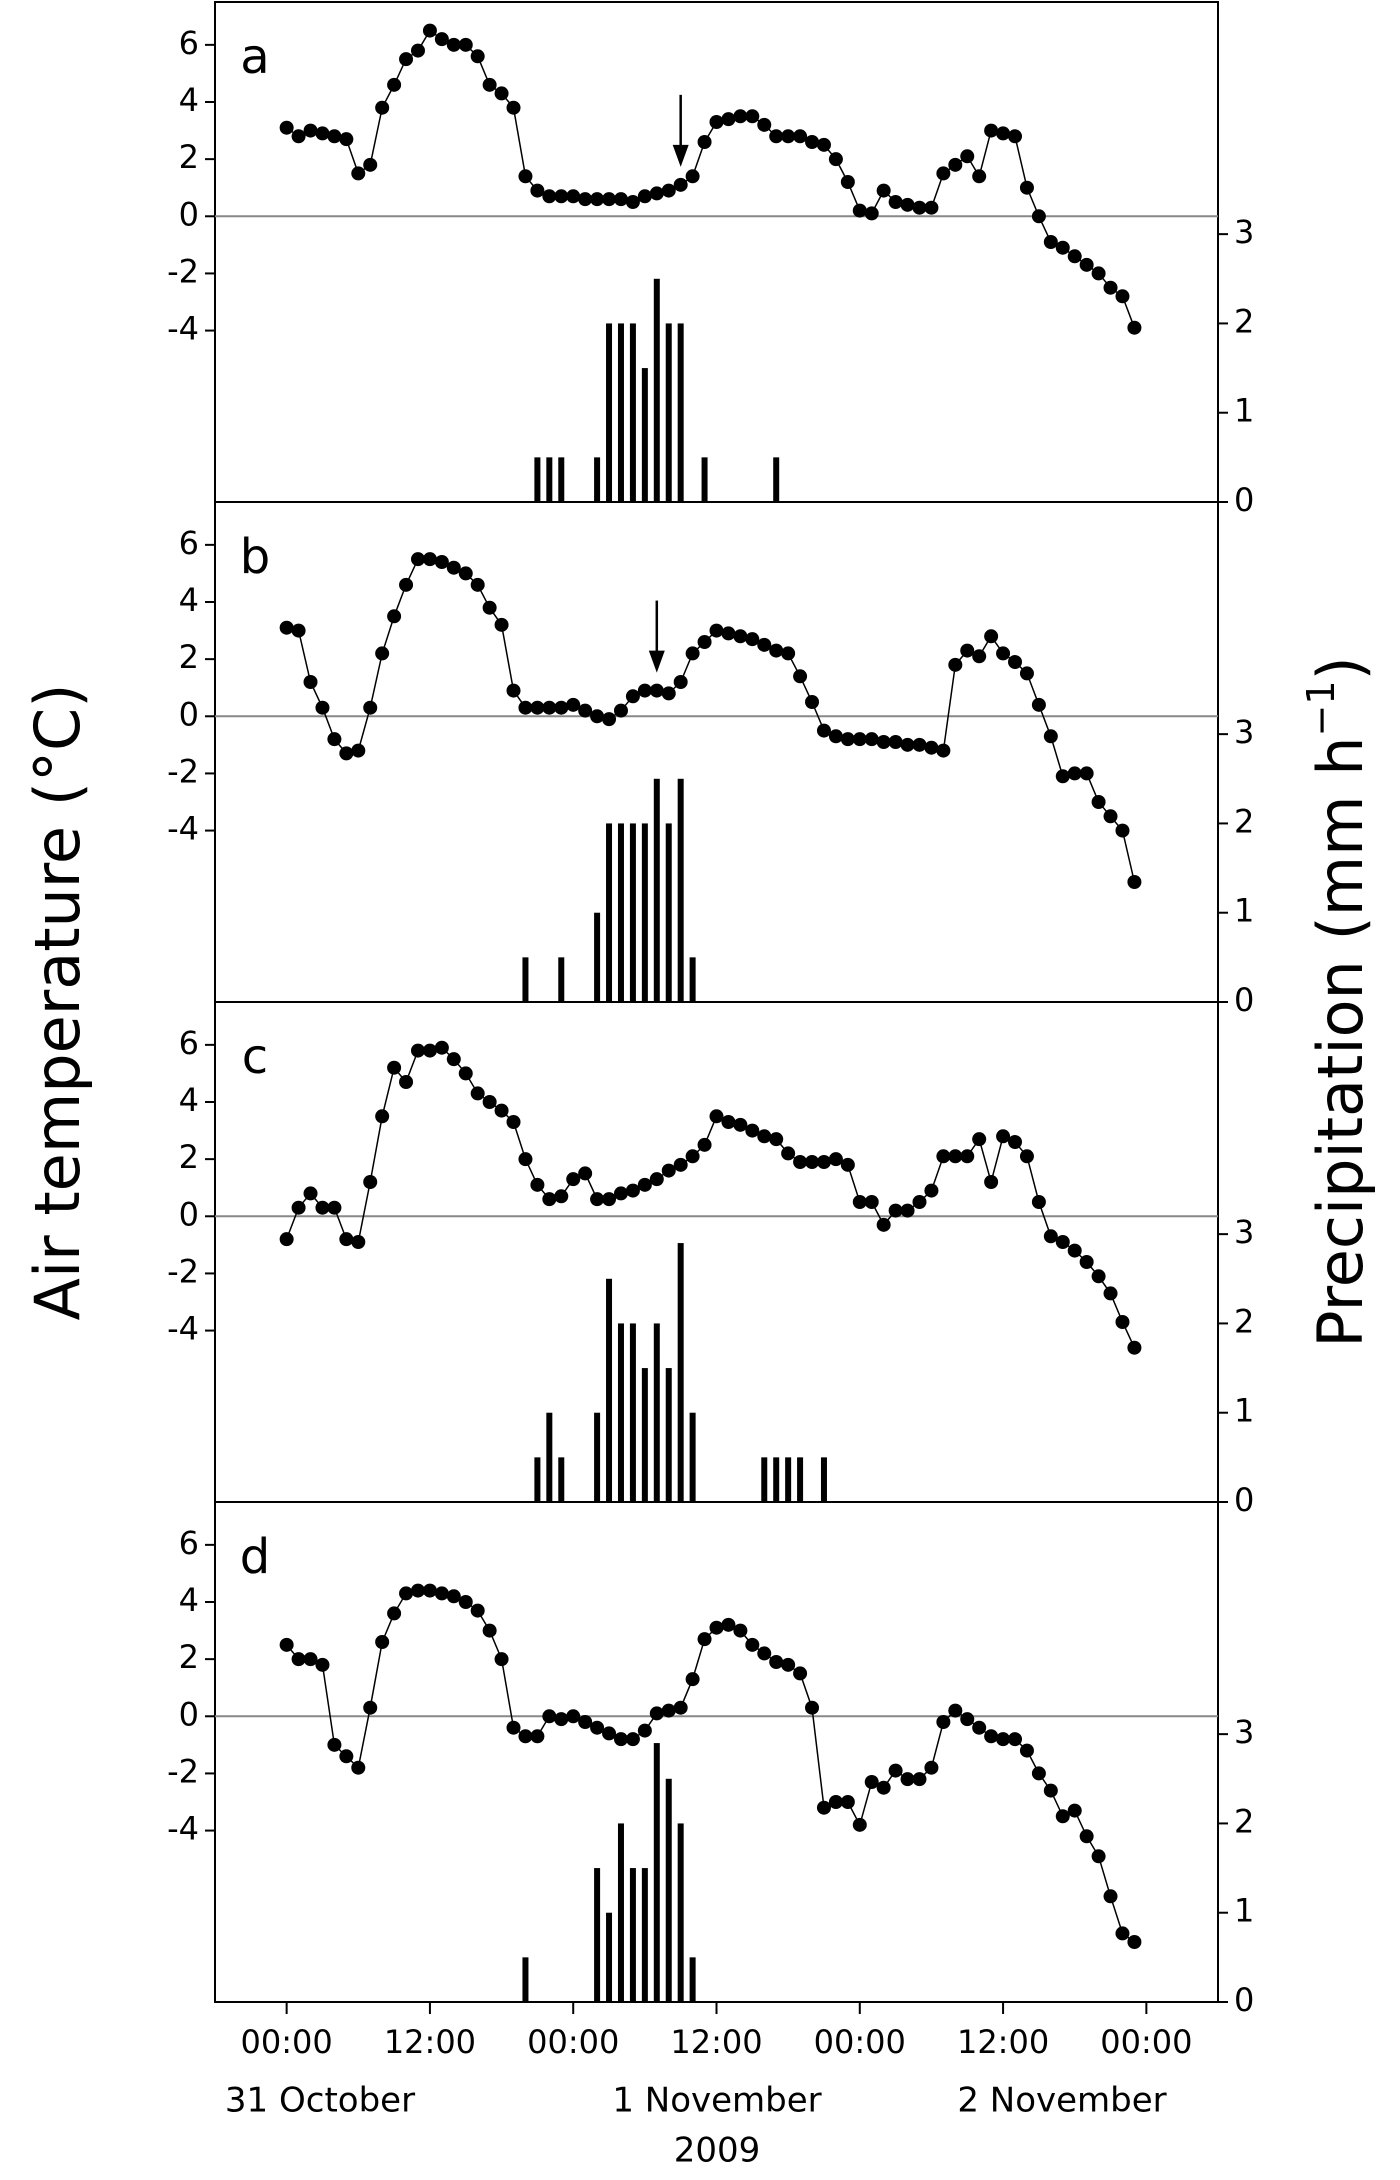 The image size is (1400, 2180). Describe the element at coordinates (711, 178) in the screenshot. I see `temperature-line` at that location.